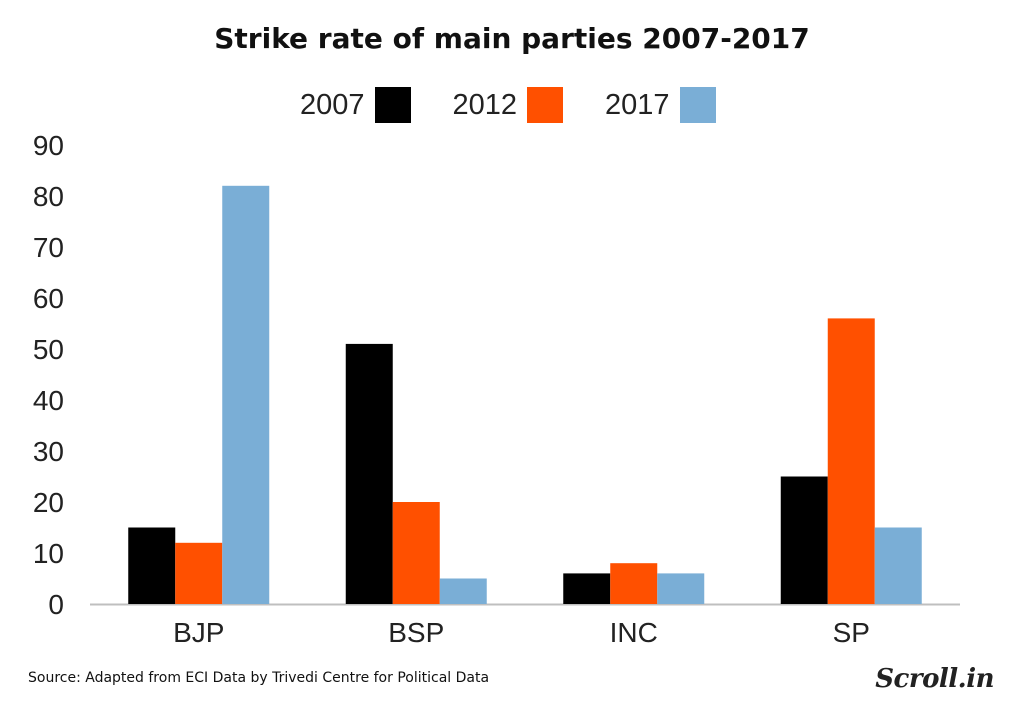 The width and height of the screenshot is (1024, 709). Describe the element at coordinates (851, 461) in the screenshot. I see `bar-sp-2012` at that location.